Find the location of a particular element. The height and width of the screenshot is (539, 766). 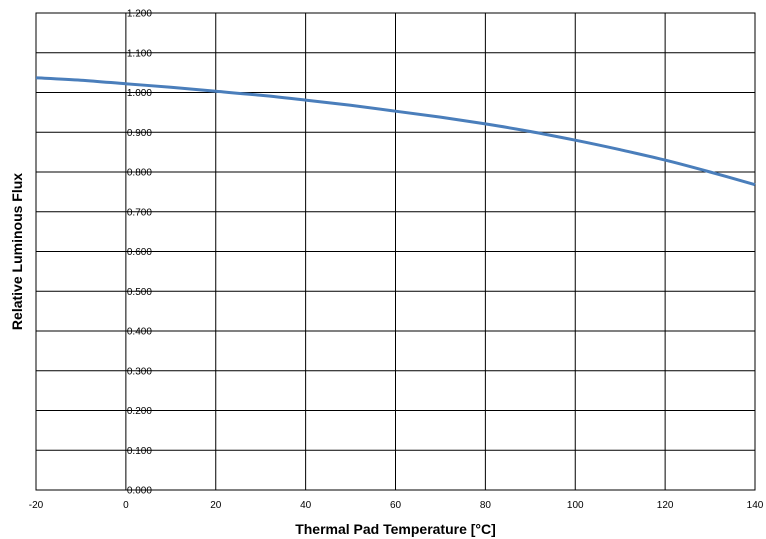

x-tick-label: 20 is located at coordinates (216, 505).